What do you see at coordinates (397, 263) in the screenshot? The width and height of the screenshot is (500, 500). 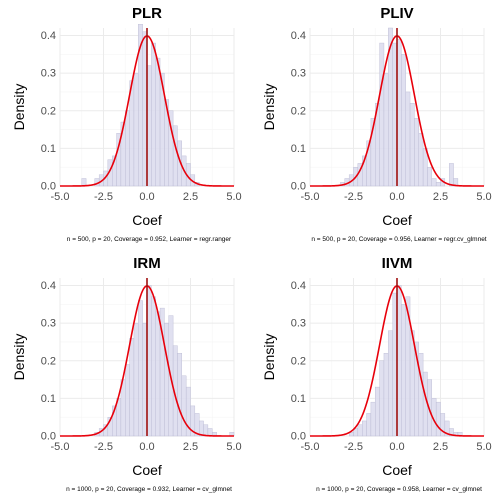 I see `chart-title: IIVM` at bounding box center [397, 263].